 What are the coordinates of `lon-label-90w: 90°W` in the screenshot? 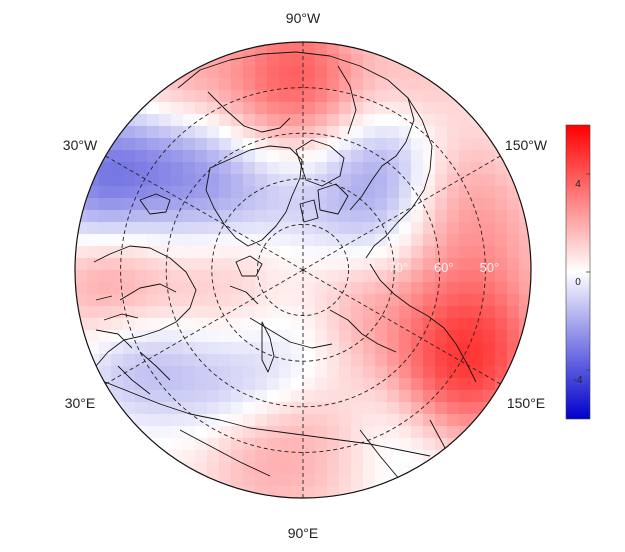 It's located at (303, 18).